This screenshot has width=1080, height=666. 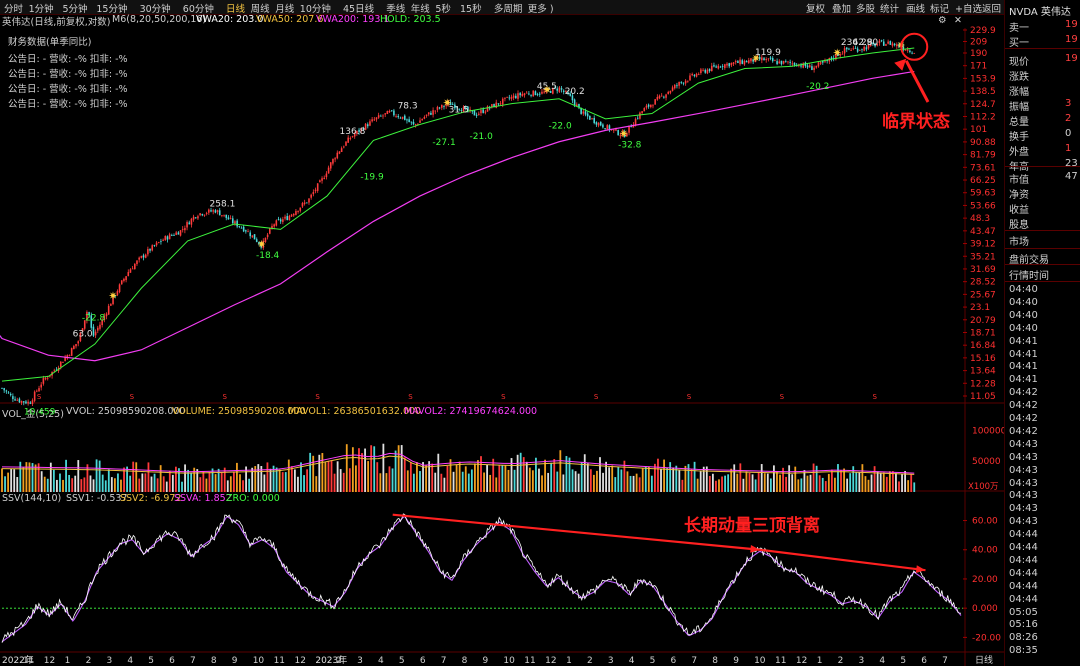 What do you see at coordinates (471, 9) in the screenshot?
I see `period-tab: 15秒` at bounding box center [471, 9].